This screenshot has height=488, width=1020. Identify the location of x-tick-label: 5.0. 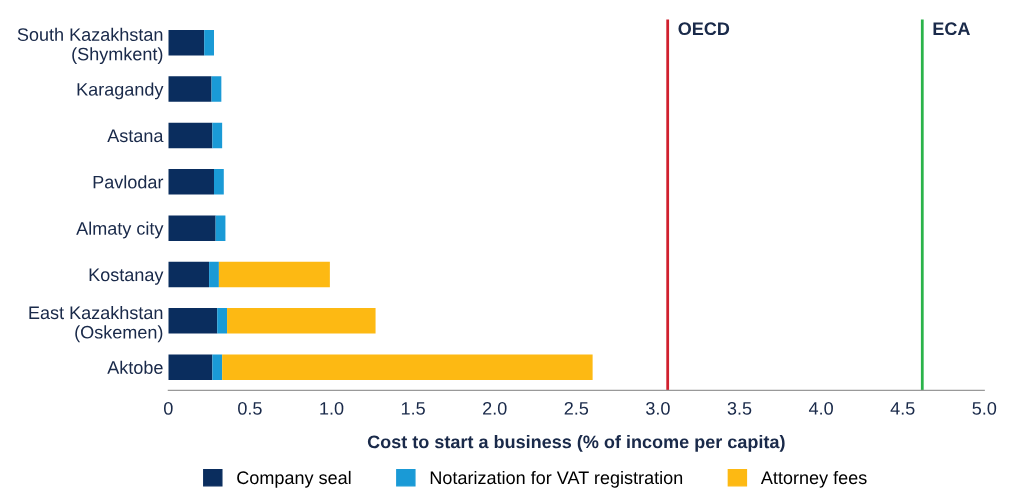
(984, 408).